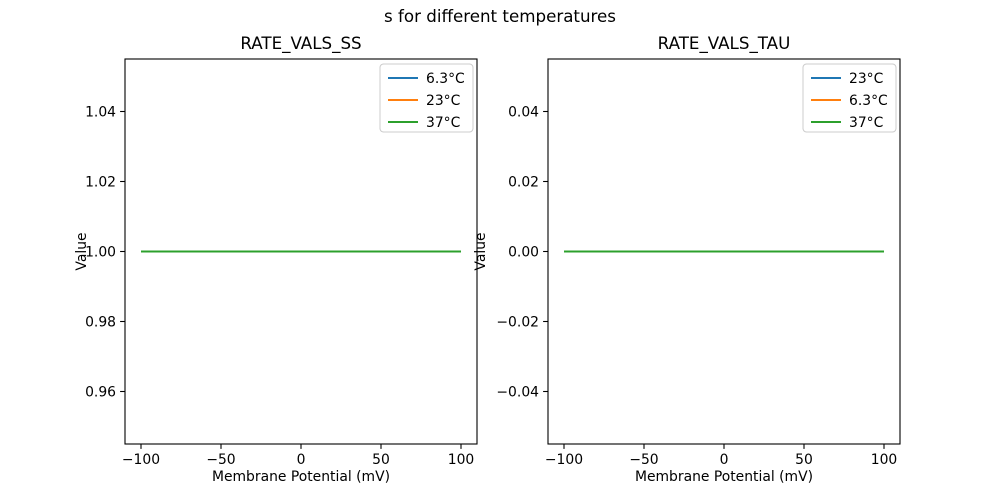 The width and height of the screenshot is (1000, 500). I want to click on y-tick-label: 1.00, so click(100, 253).